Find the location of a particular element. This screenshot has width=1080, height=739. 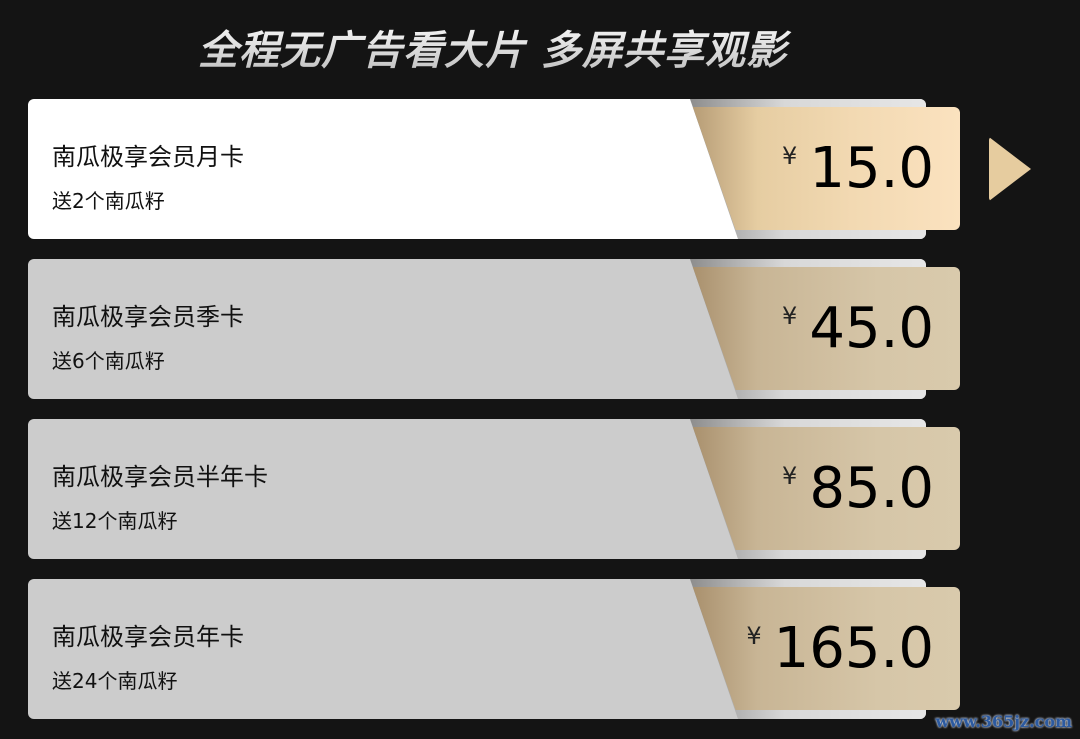

plan-name: 南瓜极享会员季卡 is located at coordinates (148, 317).